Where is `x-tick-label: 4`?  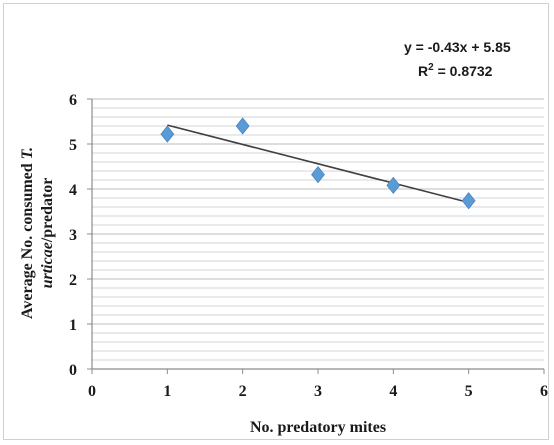 x-tick-label: 4 is located at coordinates (393, 391).